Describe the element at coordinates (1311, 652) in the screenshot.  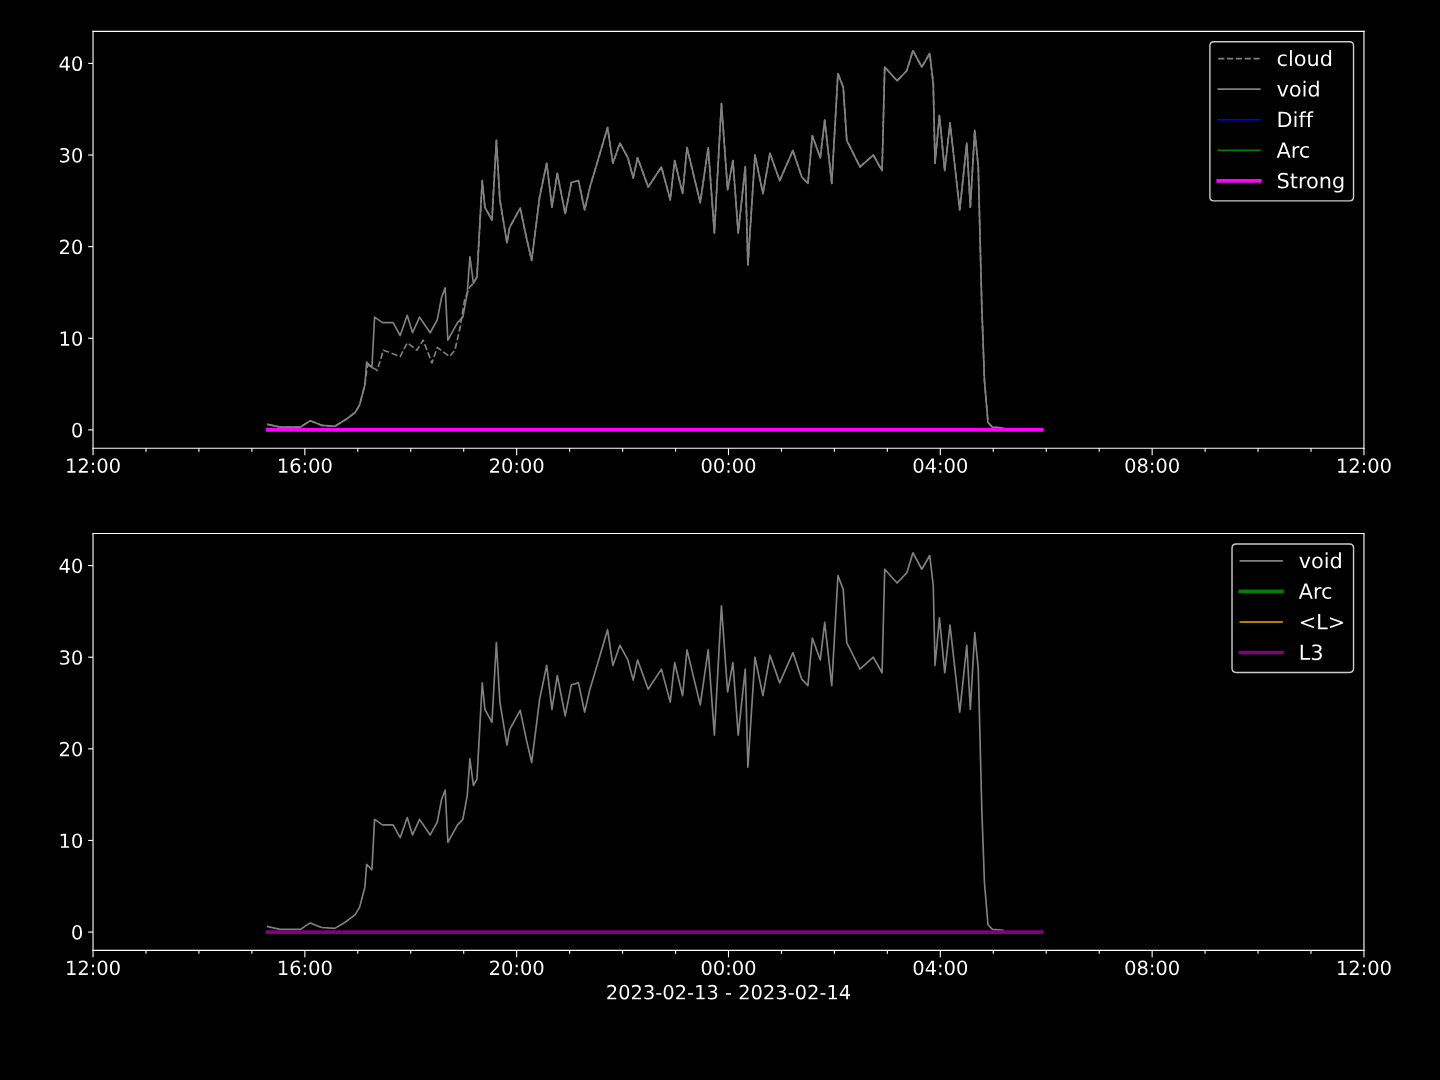
I see `legend-label: L3` at that location.